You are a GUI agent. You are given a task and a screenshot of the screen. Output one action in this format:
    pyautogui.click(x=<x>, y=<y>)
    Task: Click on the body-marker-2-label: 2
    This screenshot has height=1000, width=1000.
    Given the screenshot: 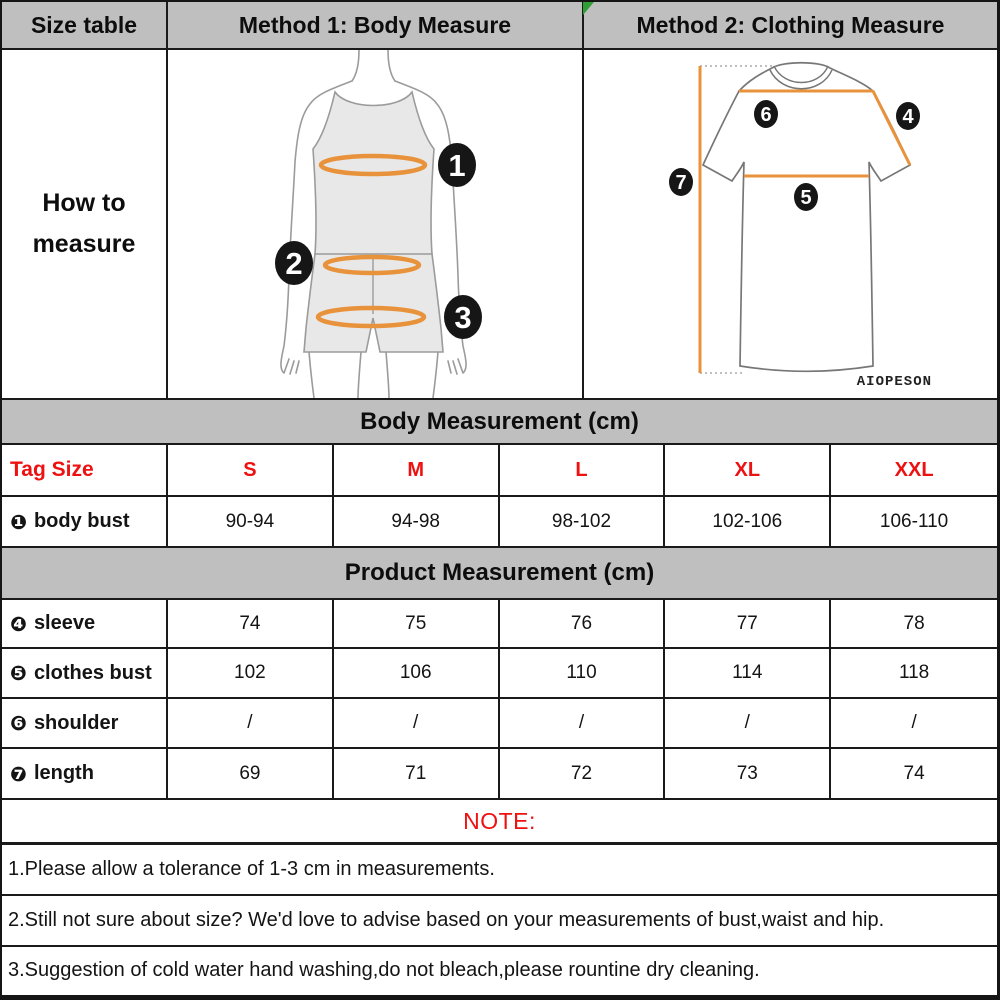 What is the action you would take?
    pyautogui.click(x=293, y=263)
    